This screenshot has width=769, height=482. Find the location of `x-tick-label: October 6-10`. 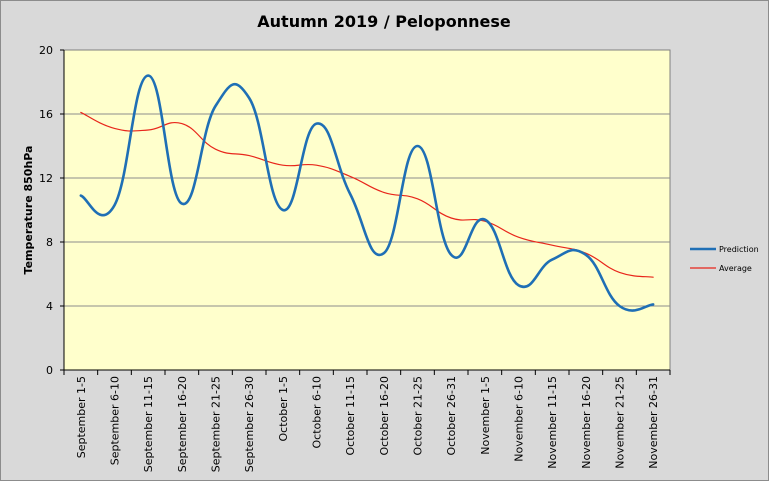

x-tick-label: October 6-10 is located at coordinates (317, 412).